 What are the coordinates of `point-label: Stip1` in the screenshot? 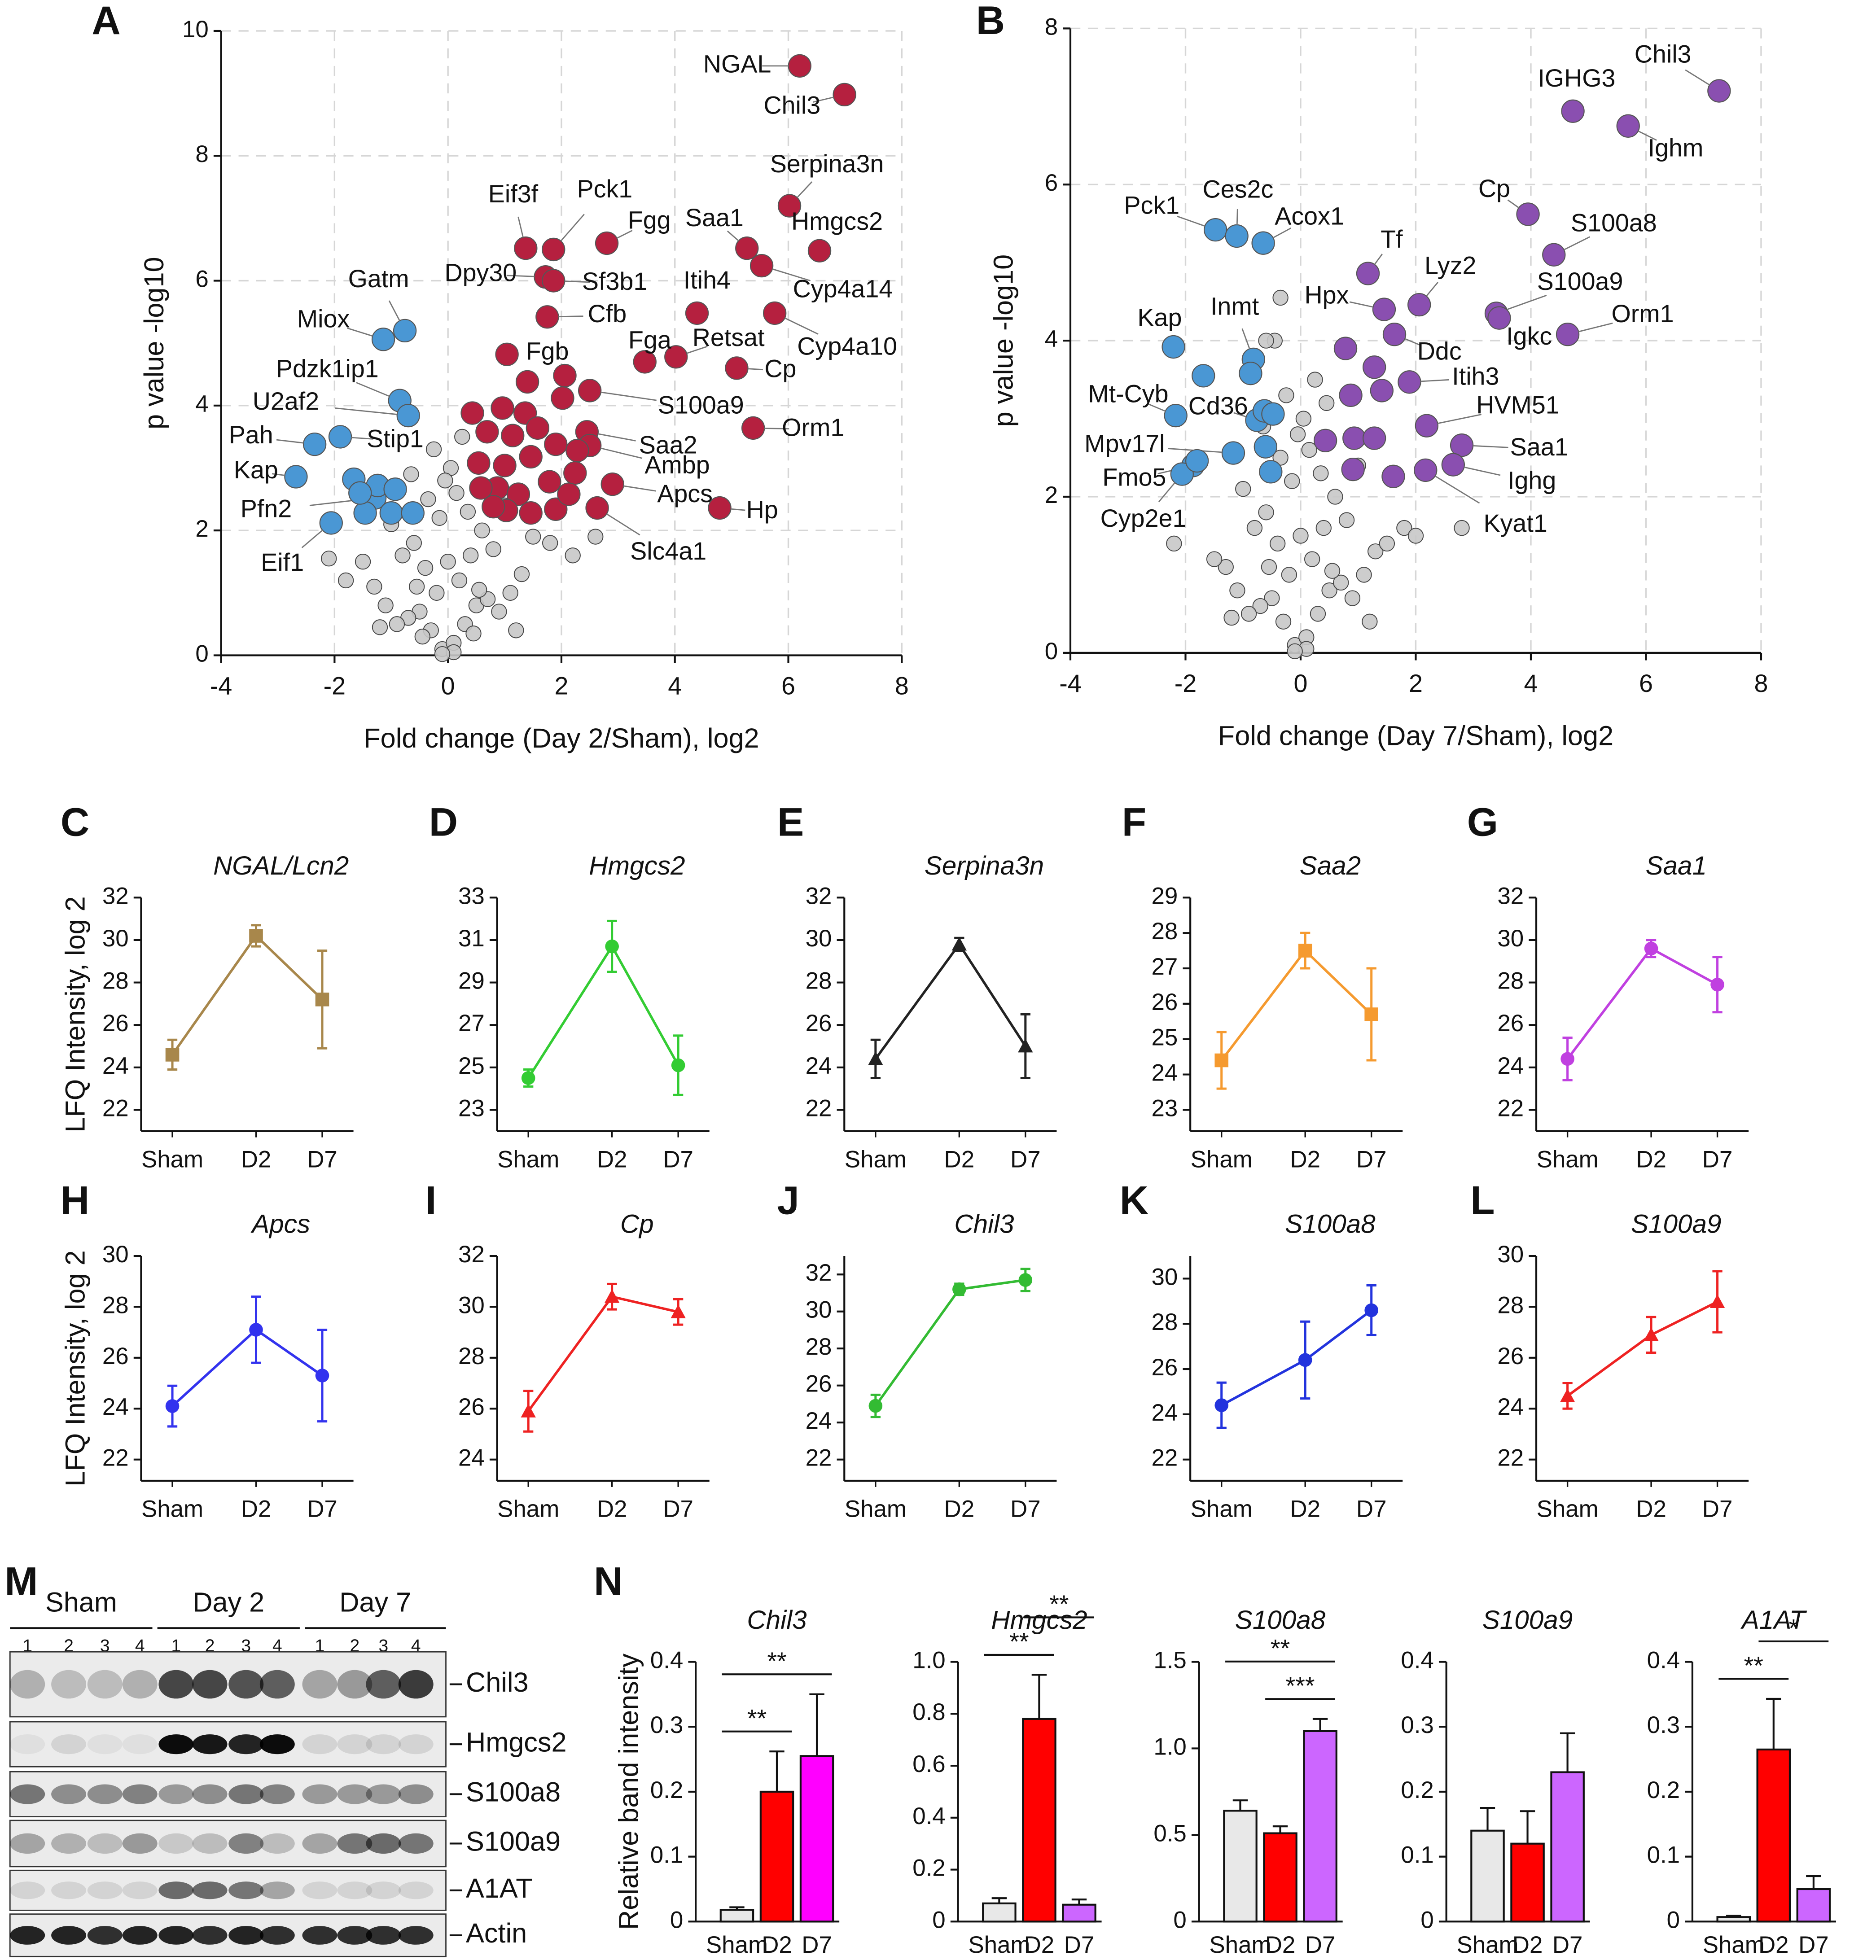 It's located at (395, 438).